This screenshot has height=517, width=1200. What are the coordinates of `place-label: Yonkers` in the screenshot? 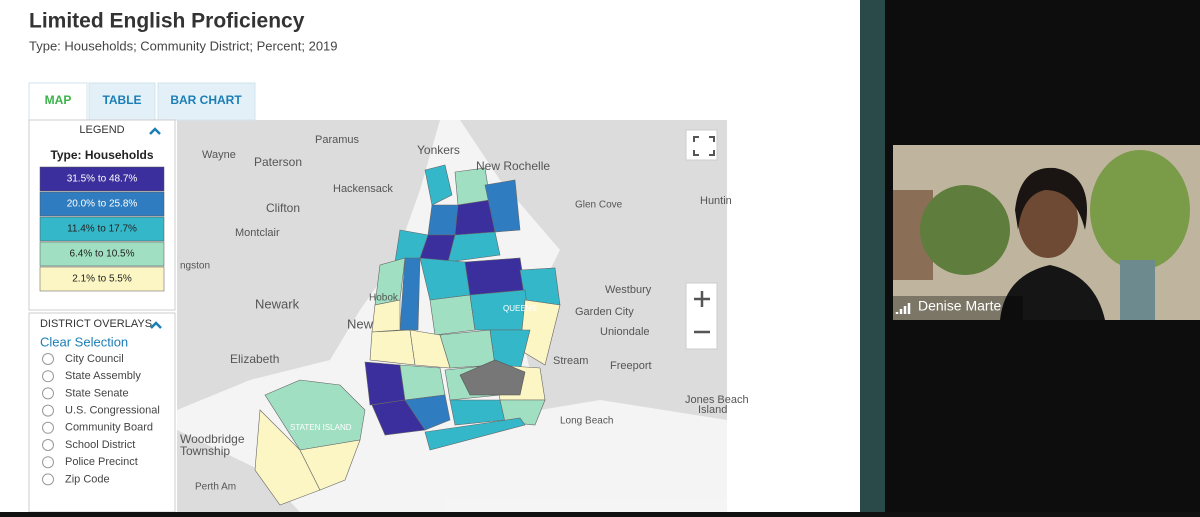 It's located at (438, 150).